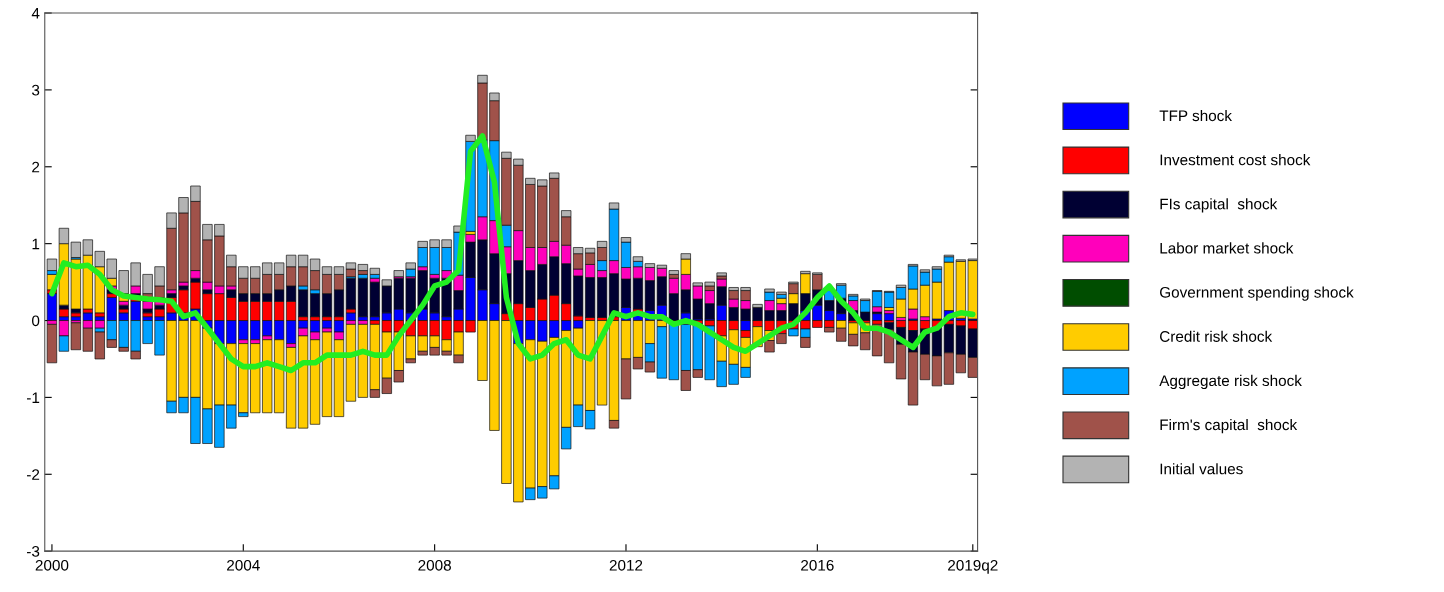  What do you see at coordinates (434, 565) in the screenshot?
I see `x-tick-label: 2008` at bounding box center [434, 565].